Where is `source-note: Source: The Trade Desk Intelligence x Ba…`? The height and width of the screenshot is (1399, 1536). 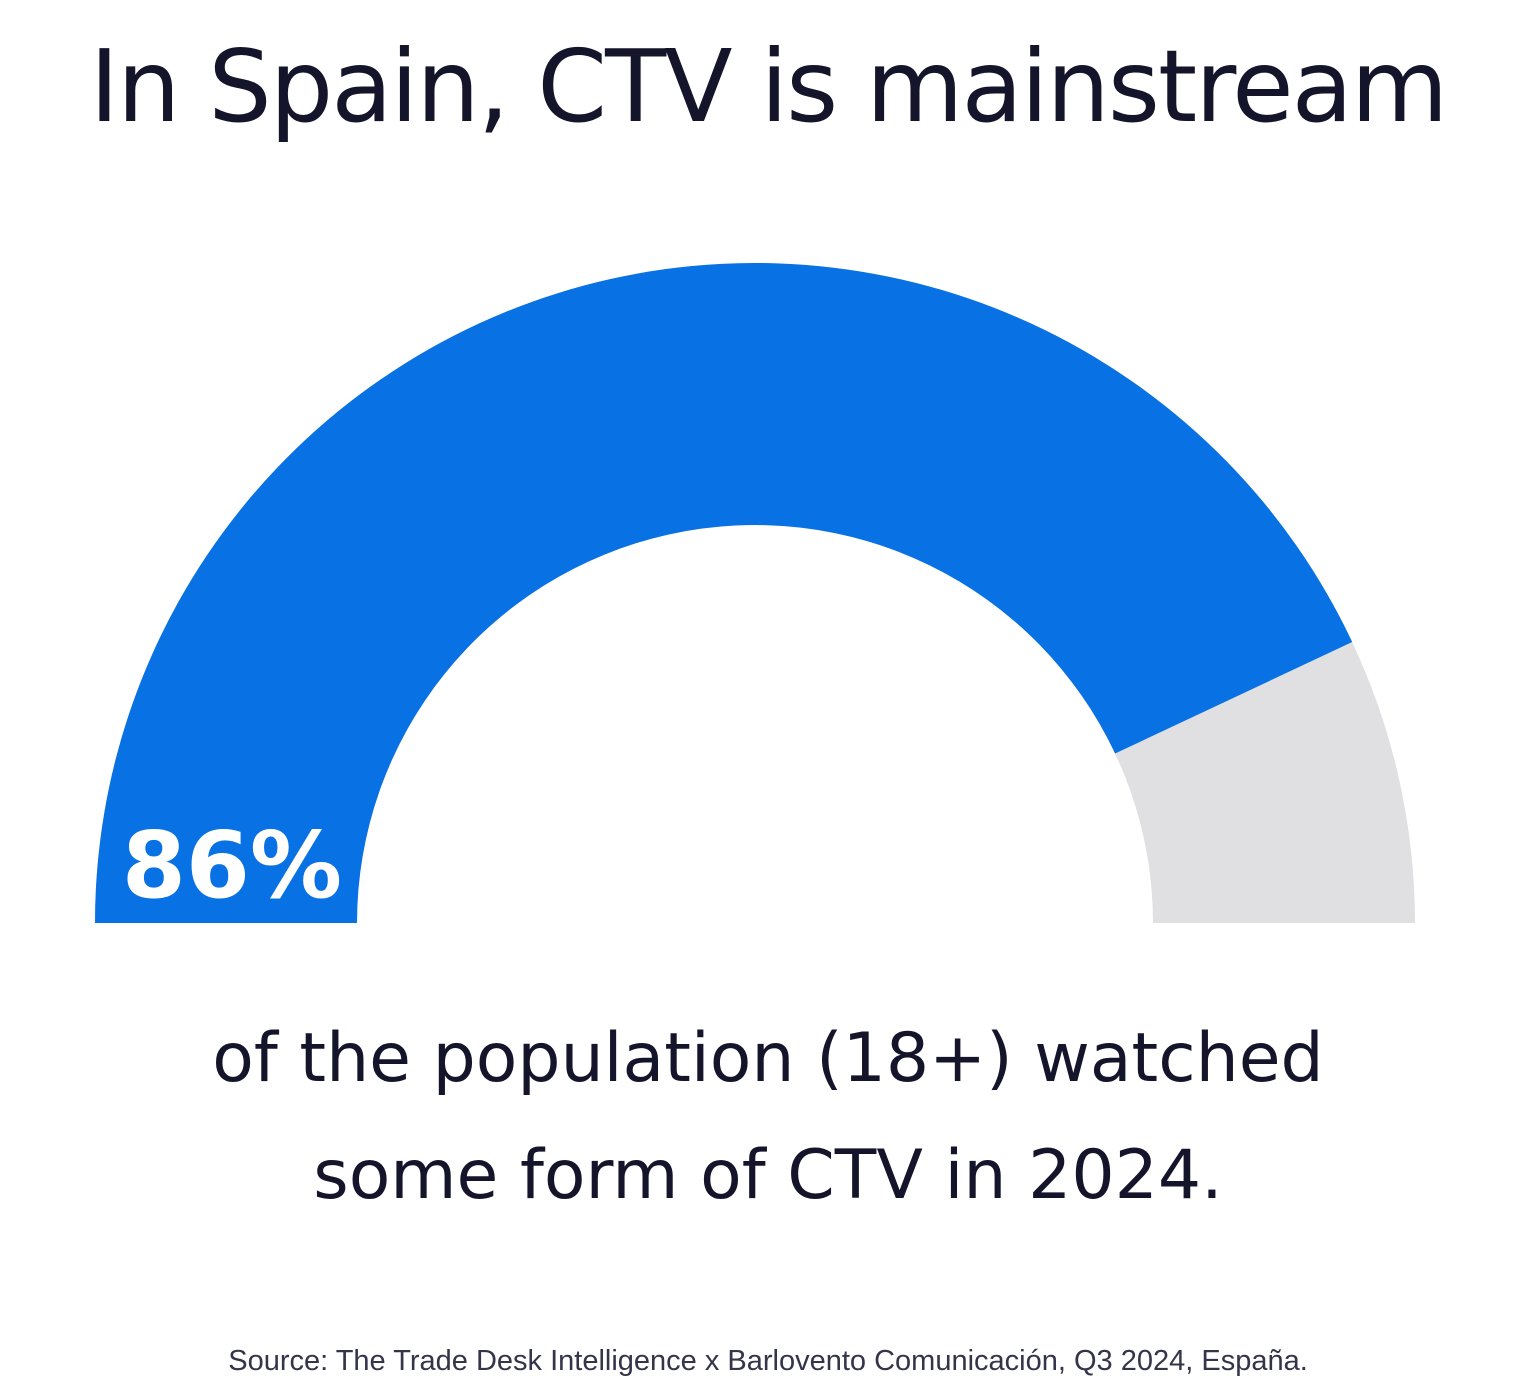
source-note: Source: The Trade Desk Intelligence x Ba… is located at coordinates (768, 1361).